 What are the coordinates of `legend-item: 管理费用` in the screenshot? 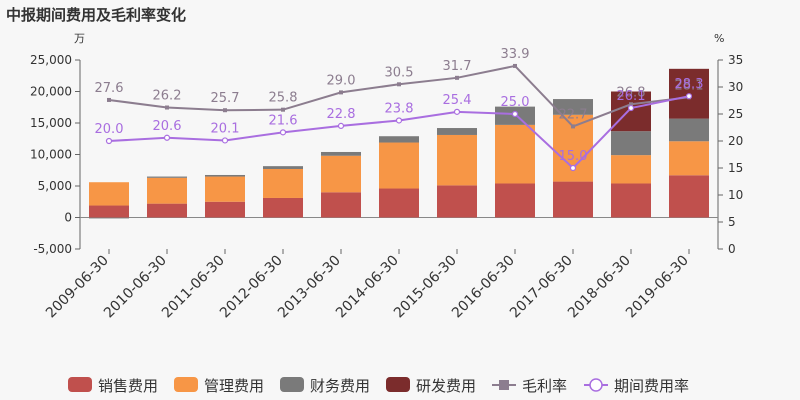 It's located at (219, 386).